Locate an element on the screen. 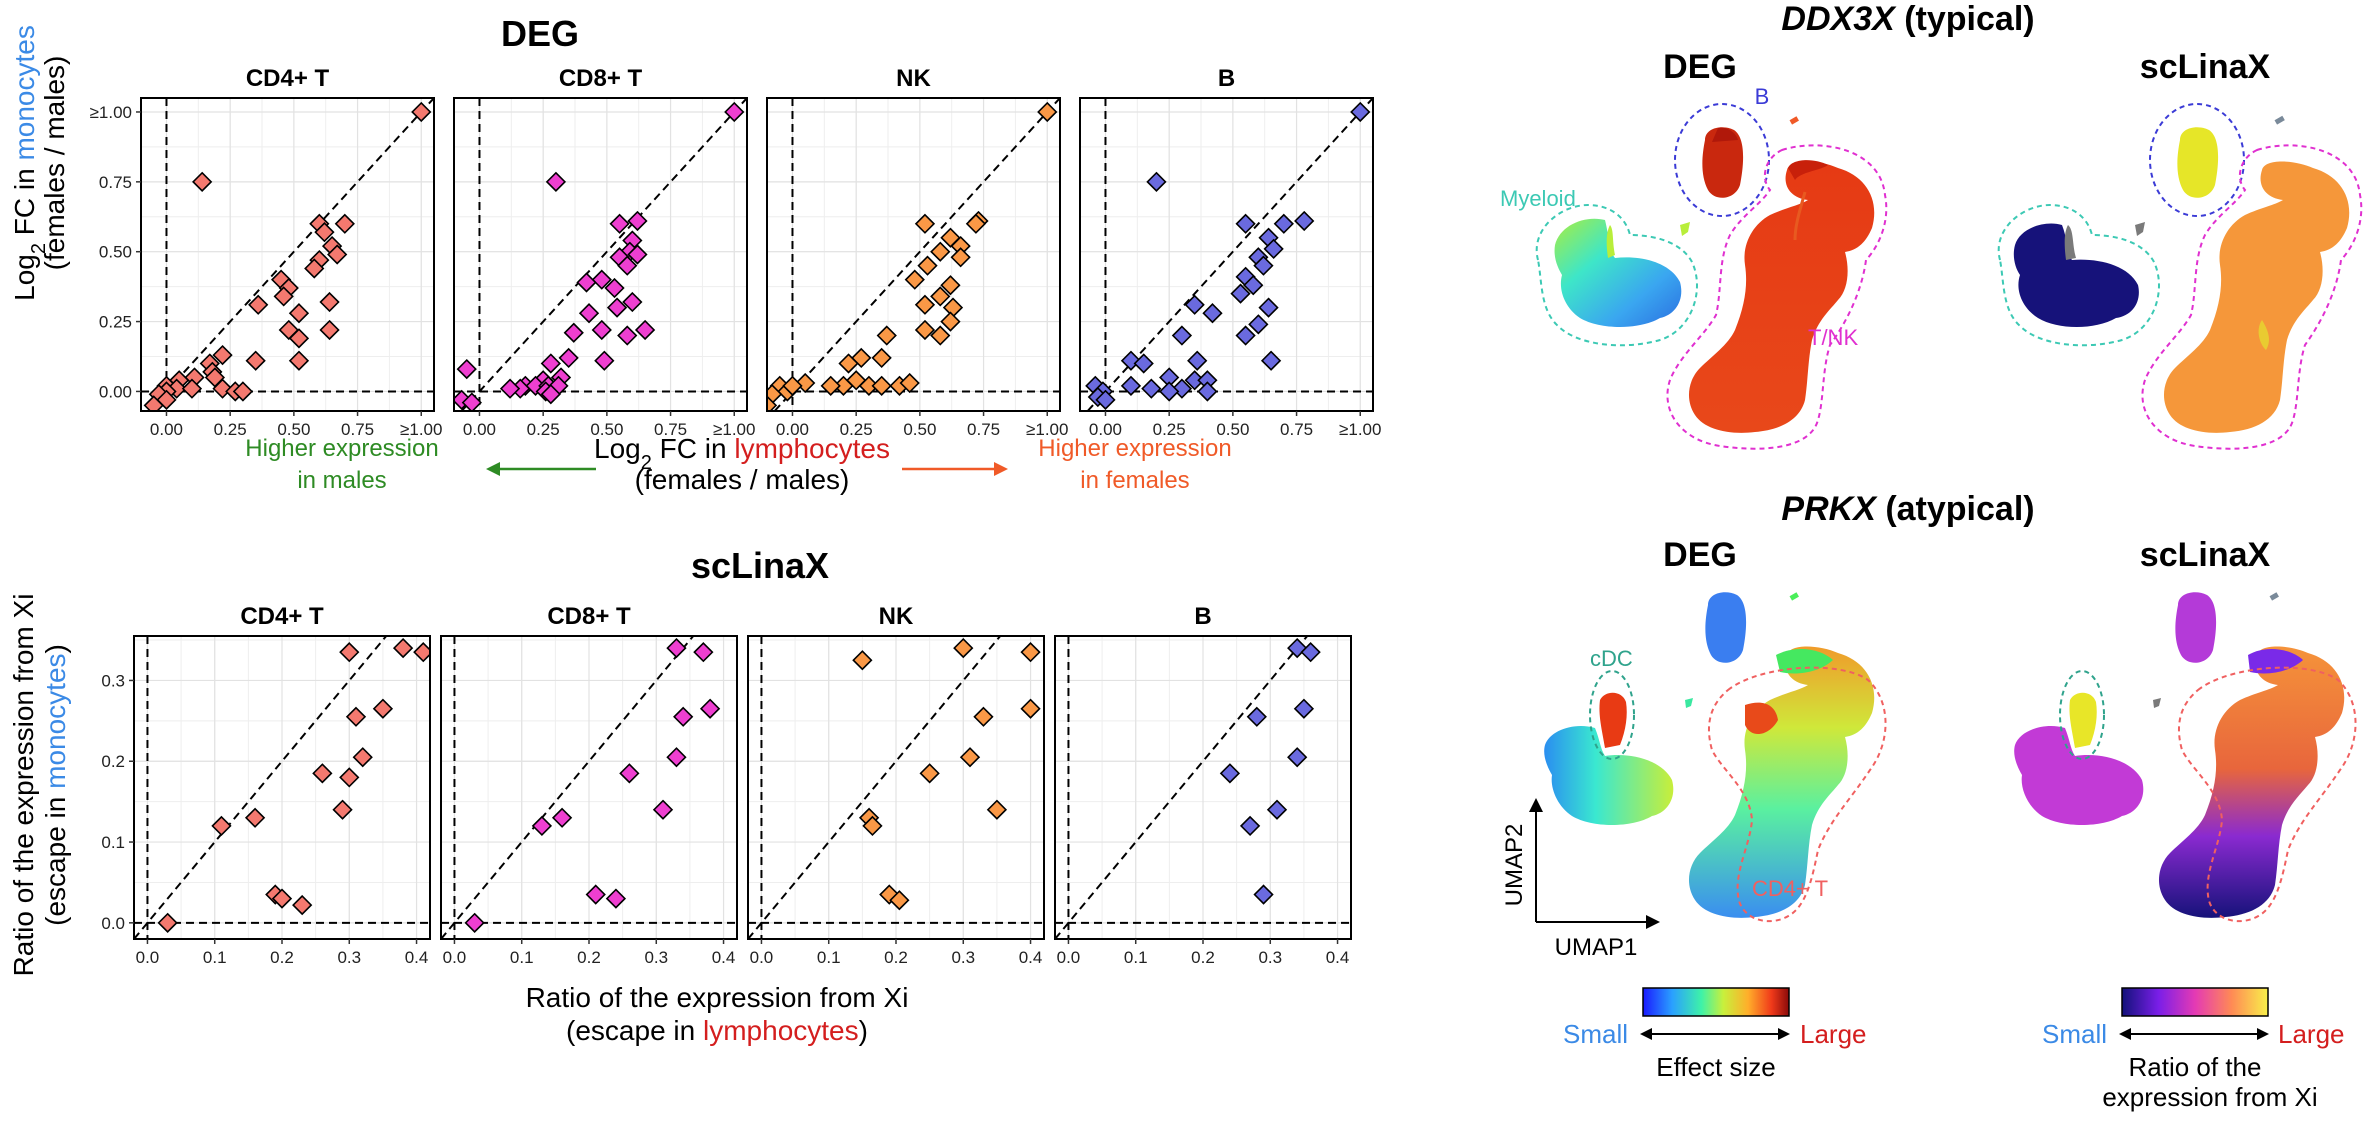  x-tick-label: 0.25 is located at coordinates (230, 429).